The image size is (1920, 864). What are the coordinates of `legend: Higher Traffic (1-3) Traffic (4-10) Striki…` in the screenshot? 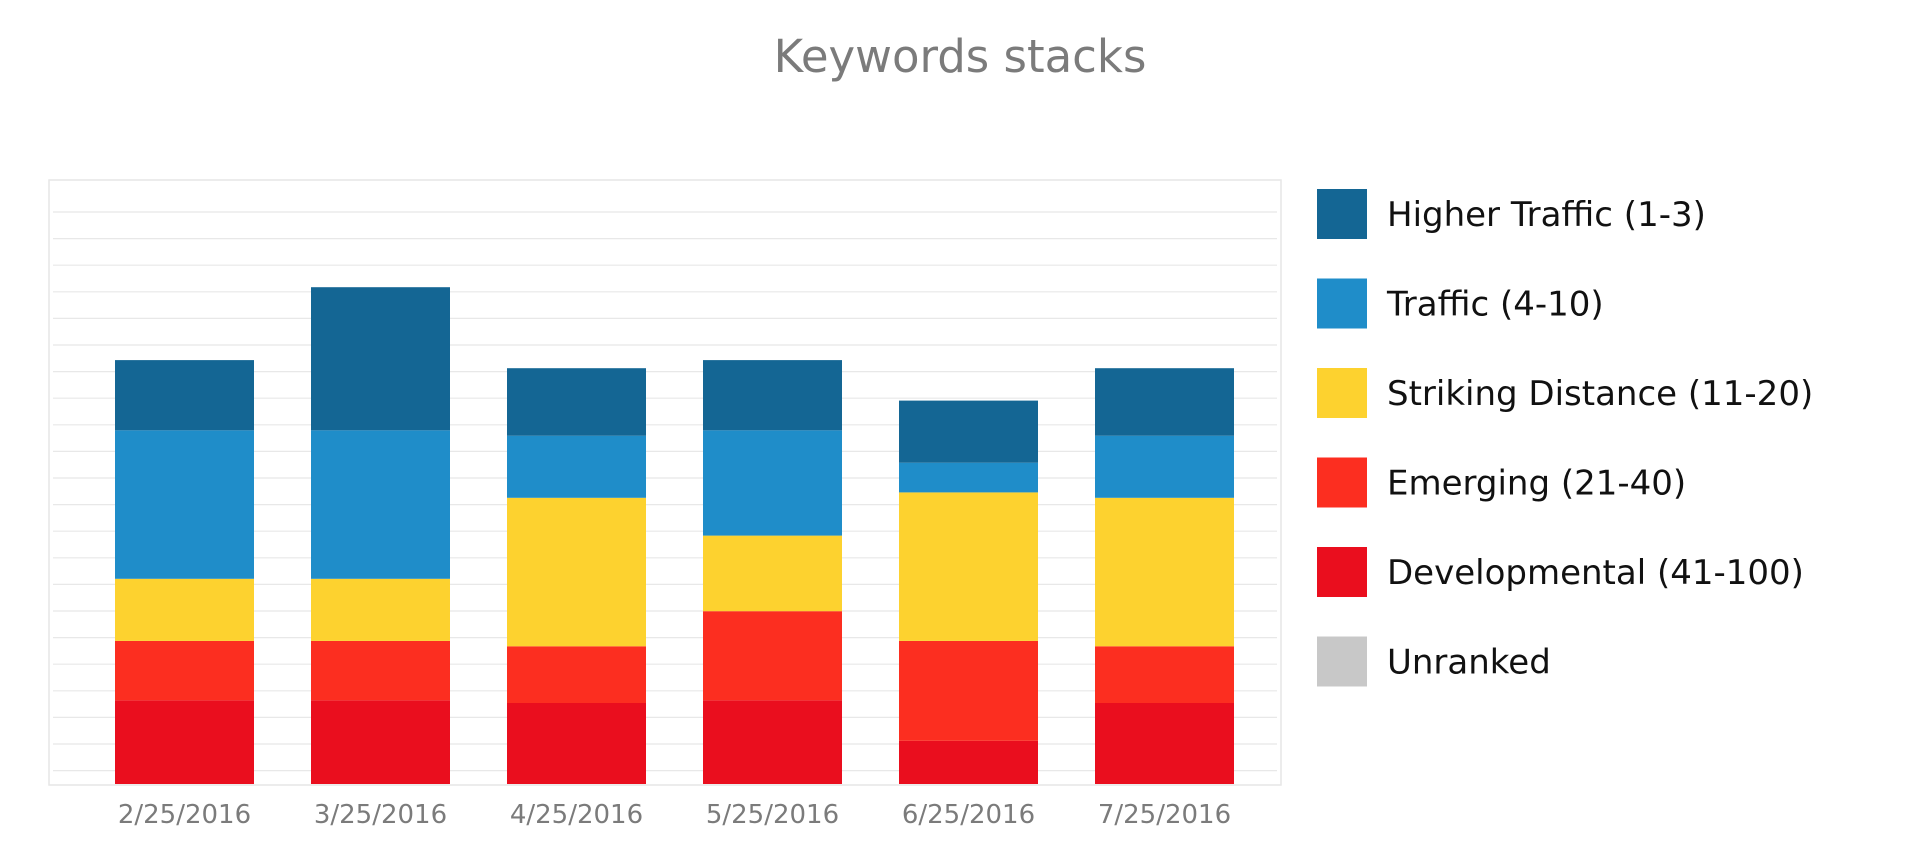 It's located at (1565, 438).